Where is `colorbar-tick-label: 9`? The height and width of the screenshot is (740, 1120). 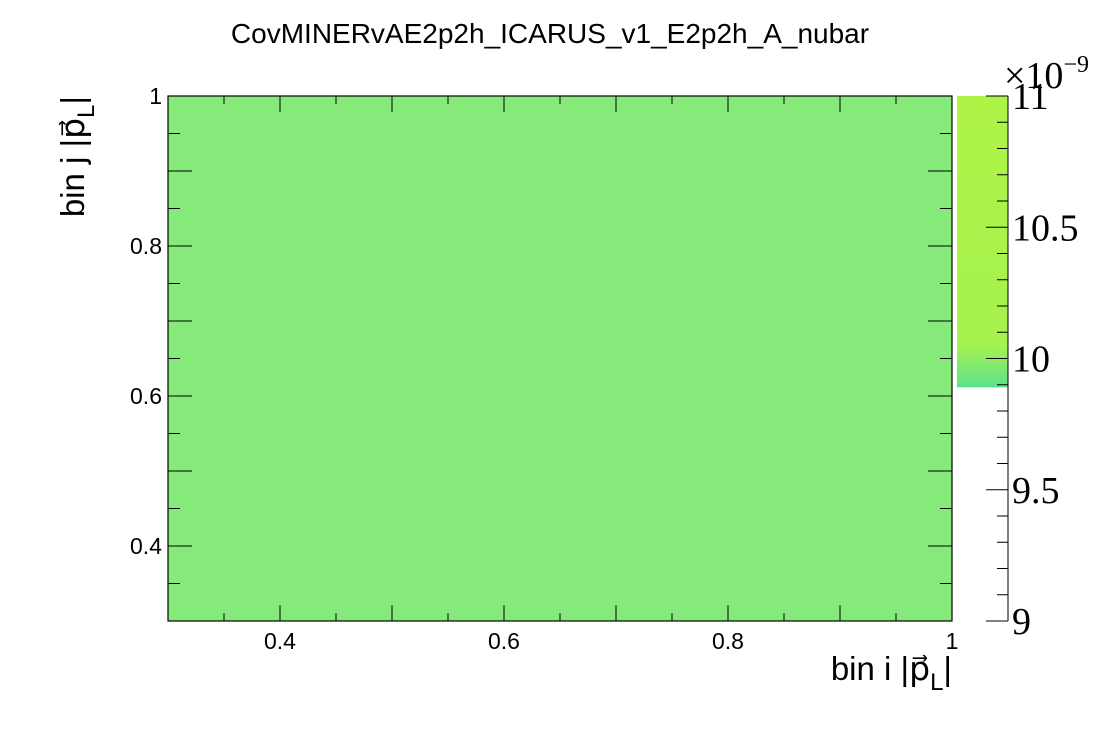 colorbar-tick-label: 9 is located at coordinates (1021, 622).